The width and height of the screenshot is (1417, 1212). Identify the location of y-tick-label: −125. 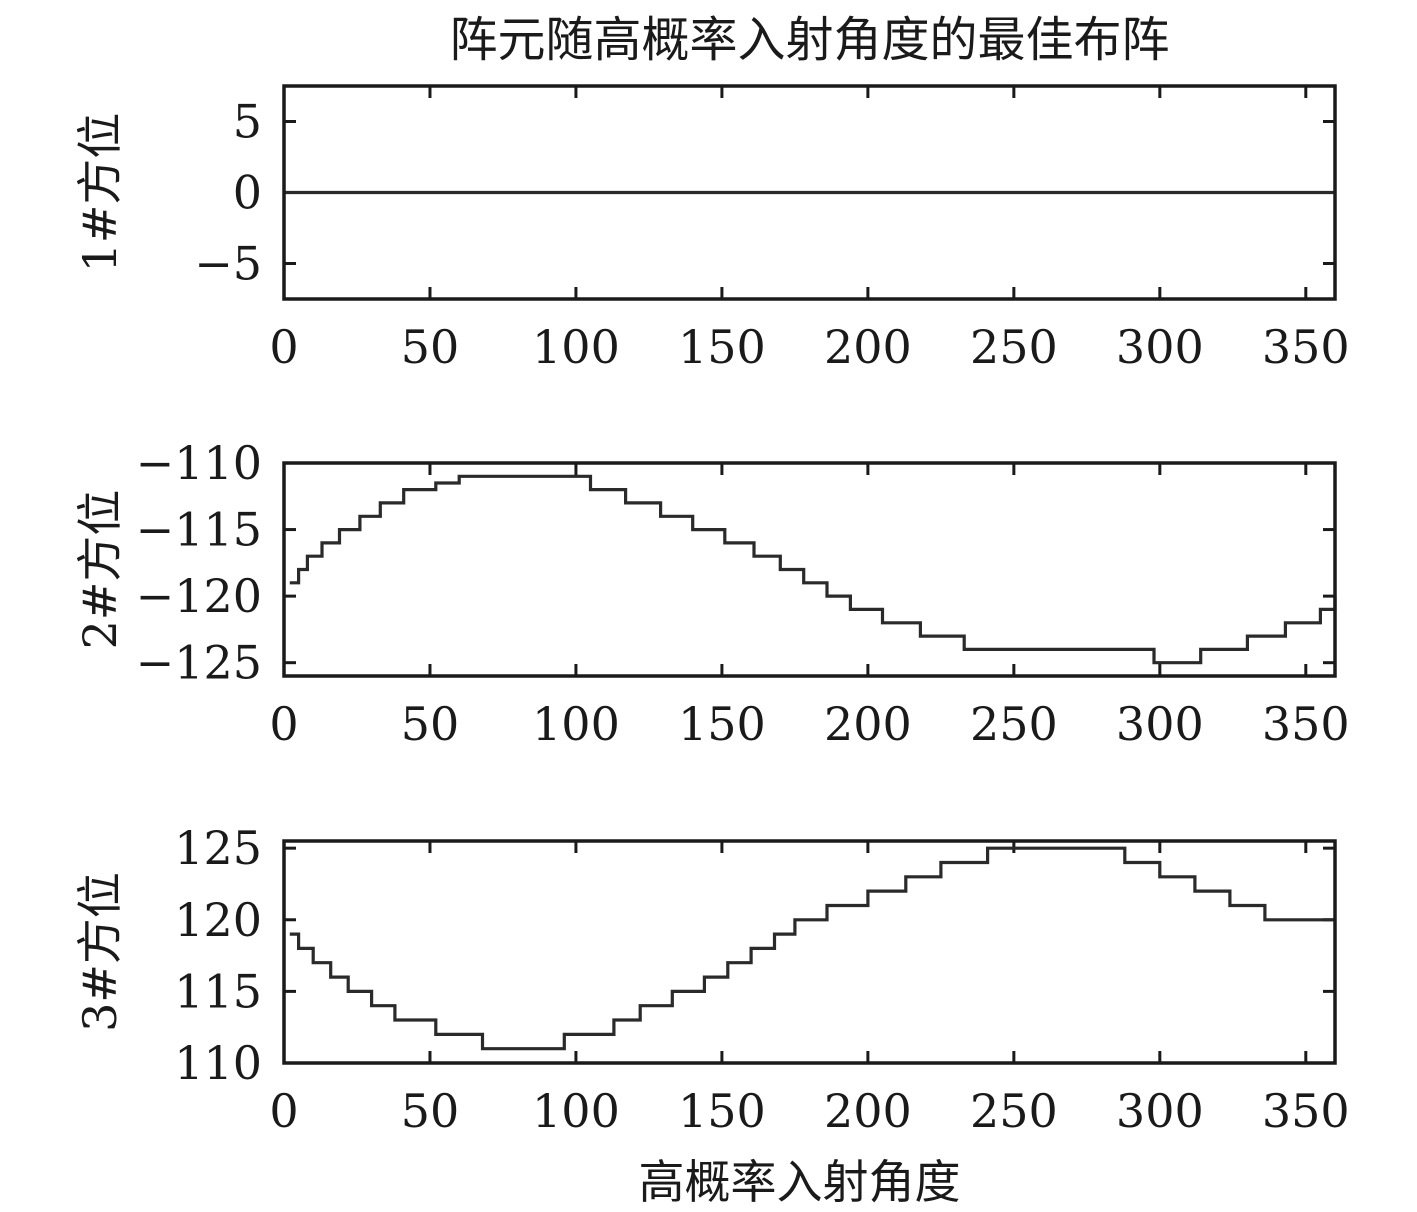
(199, 663).